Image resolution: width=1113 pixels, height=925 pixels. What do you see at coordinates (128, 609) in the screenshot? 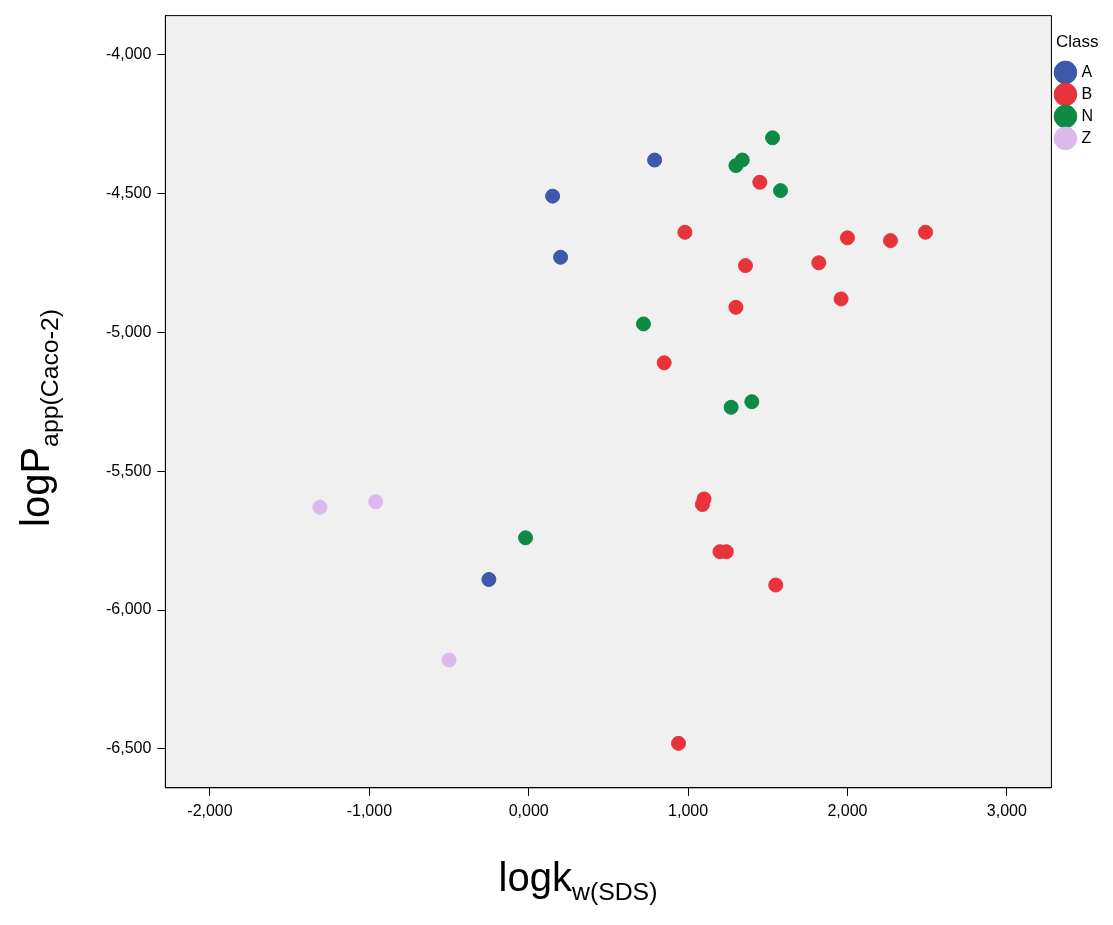
I see `y-tick-label: -6,000` at bounding box center [128, 609].